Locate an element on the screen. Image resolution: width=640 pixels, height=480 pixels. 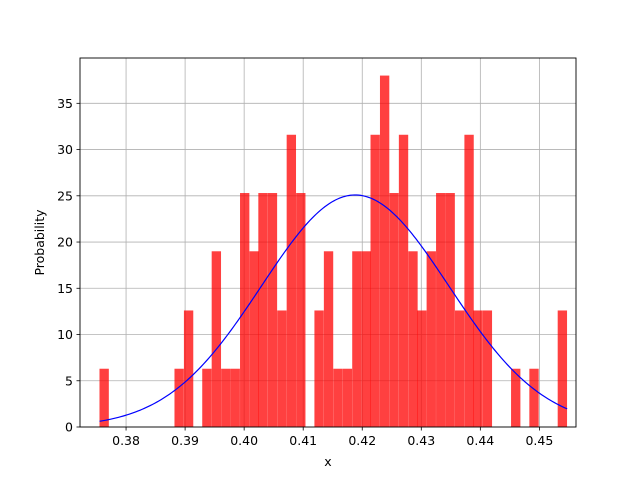
x-tick-label: 0.42 is located at coordinates (362, 440).